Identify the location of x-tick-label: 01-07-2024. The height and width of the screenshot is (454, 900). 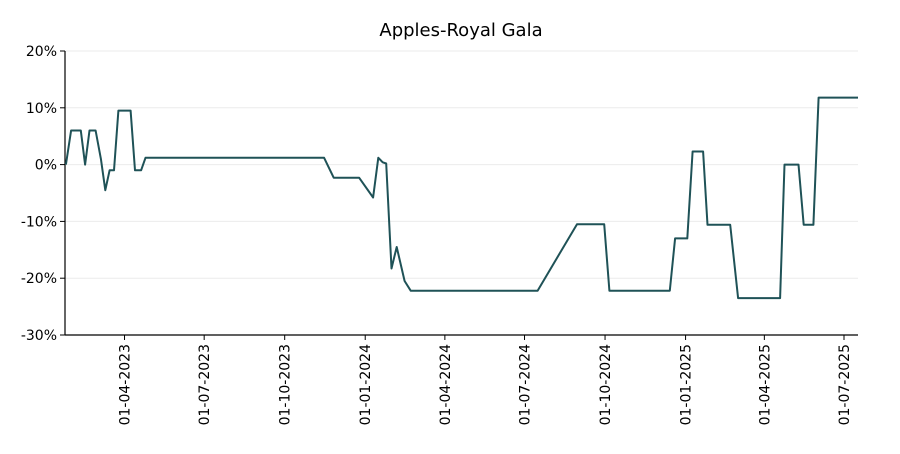
(526, 384).